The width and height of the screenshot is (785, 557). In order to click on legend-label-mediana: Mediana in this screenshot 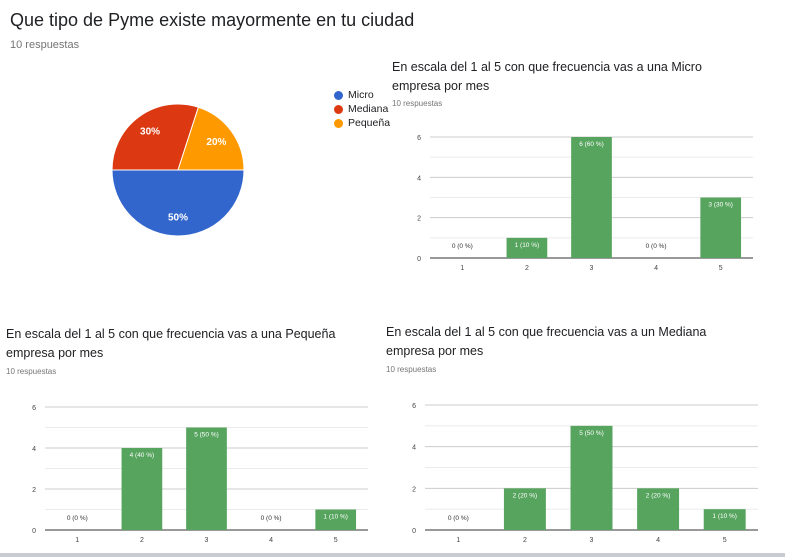, I will do `click(368, 109)`.